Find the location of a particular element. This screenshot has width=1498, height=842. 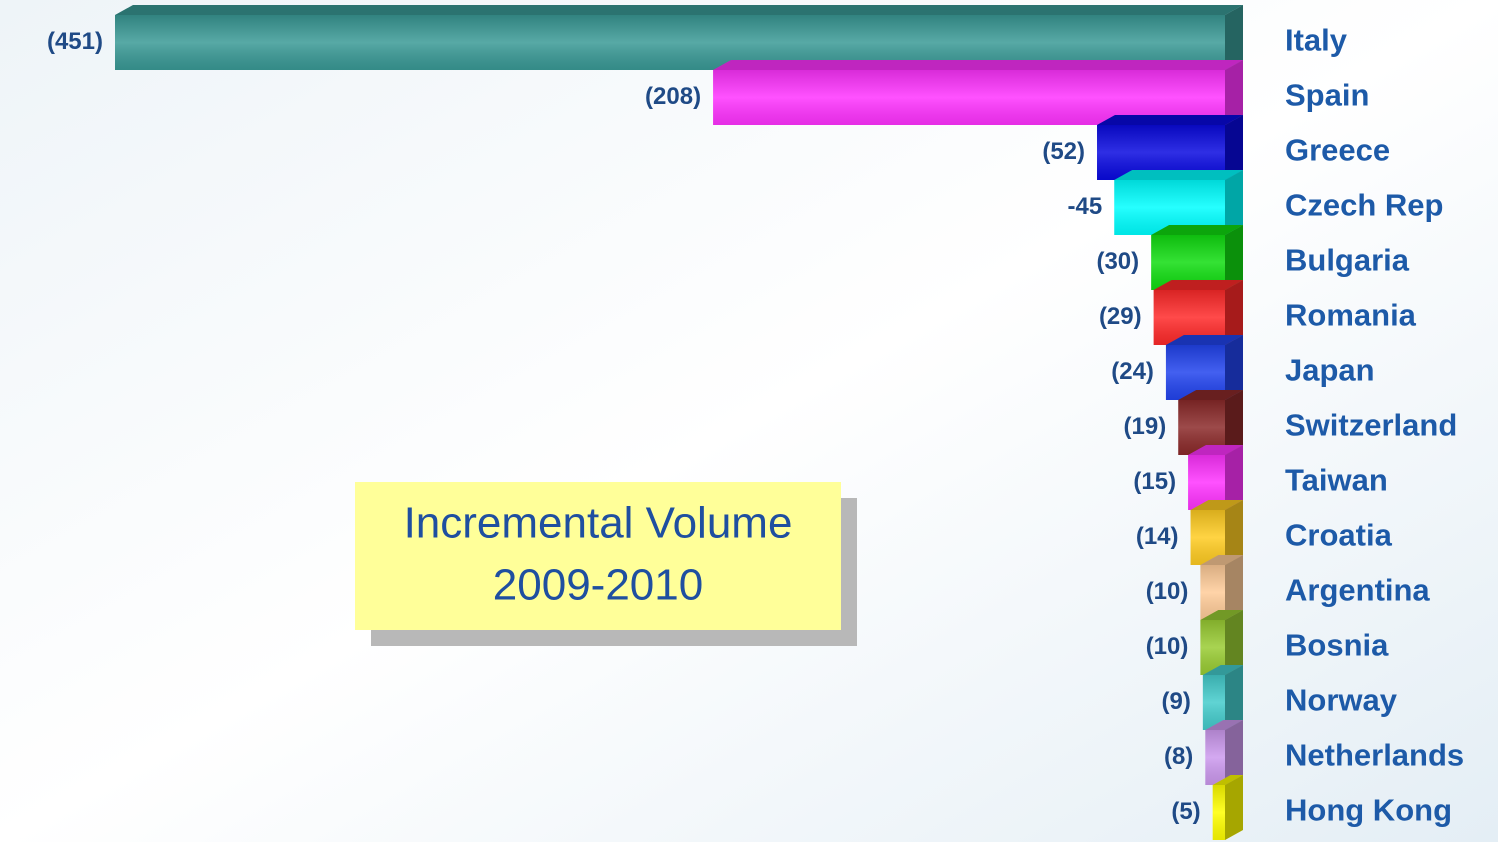

value-label: (52) is located at coordinates (1063, 151).